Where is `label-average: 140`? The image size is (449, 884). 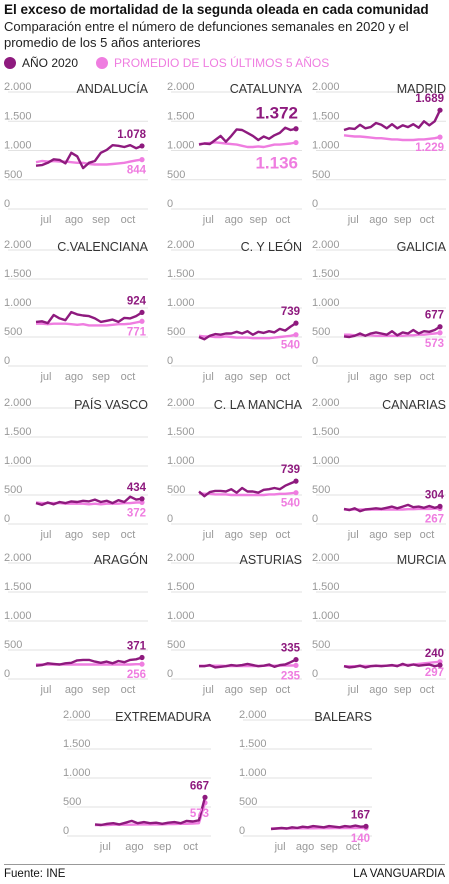
label-average: 140 is located at coordinates (360, 839).